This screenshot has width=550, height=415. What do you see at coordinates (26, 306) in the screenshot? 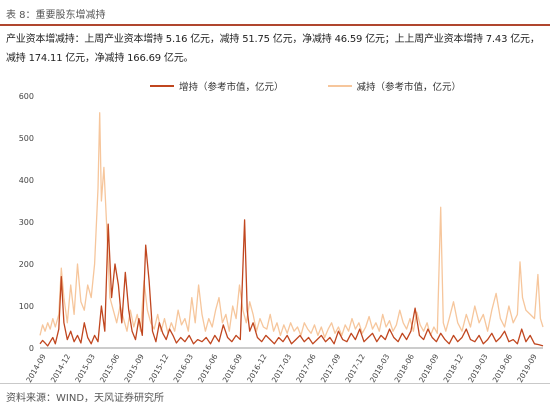
I see `y-tick-label: 100` at bounding box center [26, 306].